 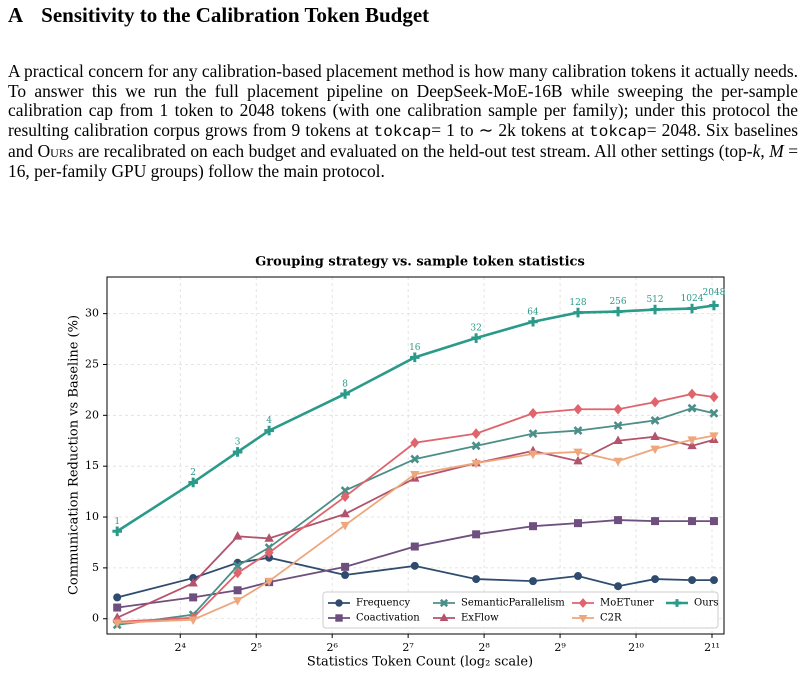 What do you see at coordinates (92, 414) in the screenshot?
I see `y-tick-label: 20` at bounding box center [92, 414].